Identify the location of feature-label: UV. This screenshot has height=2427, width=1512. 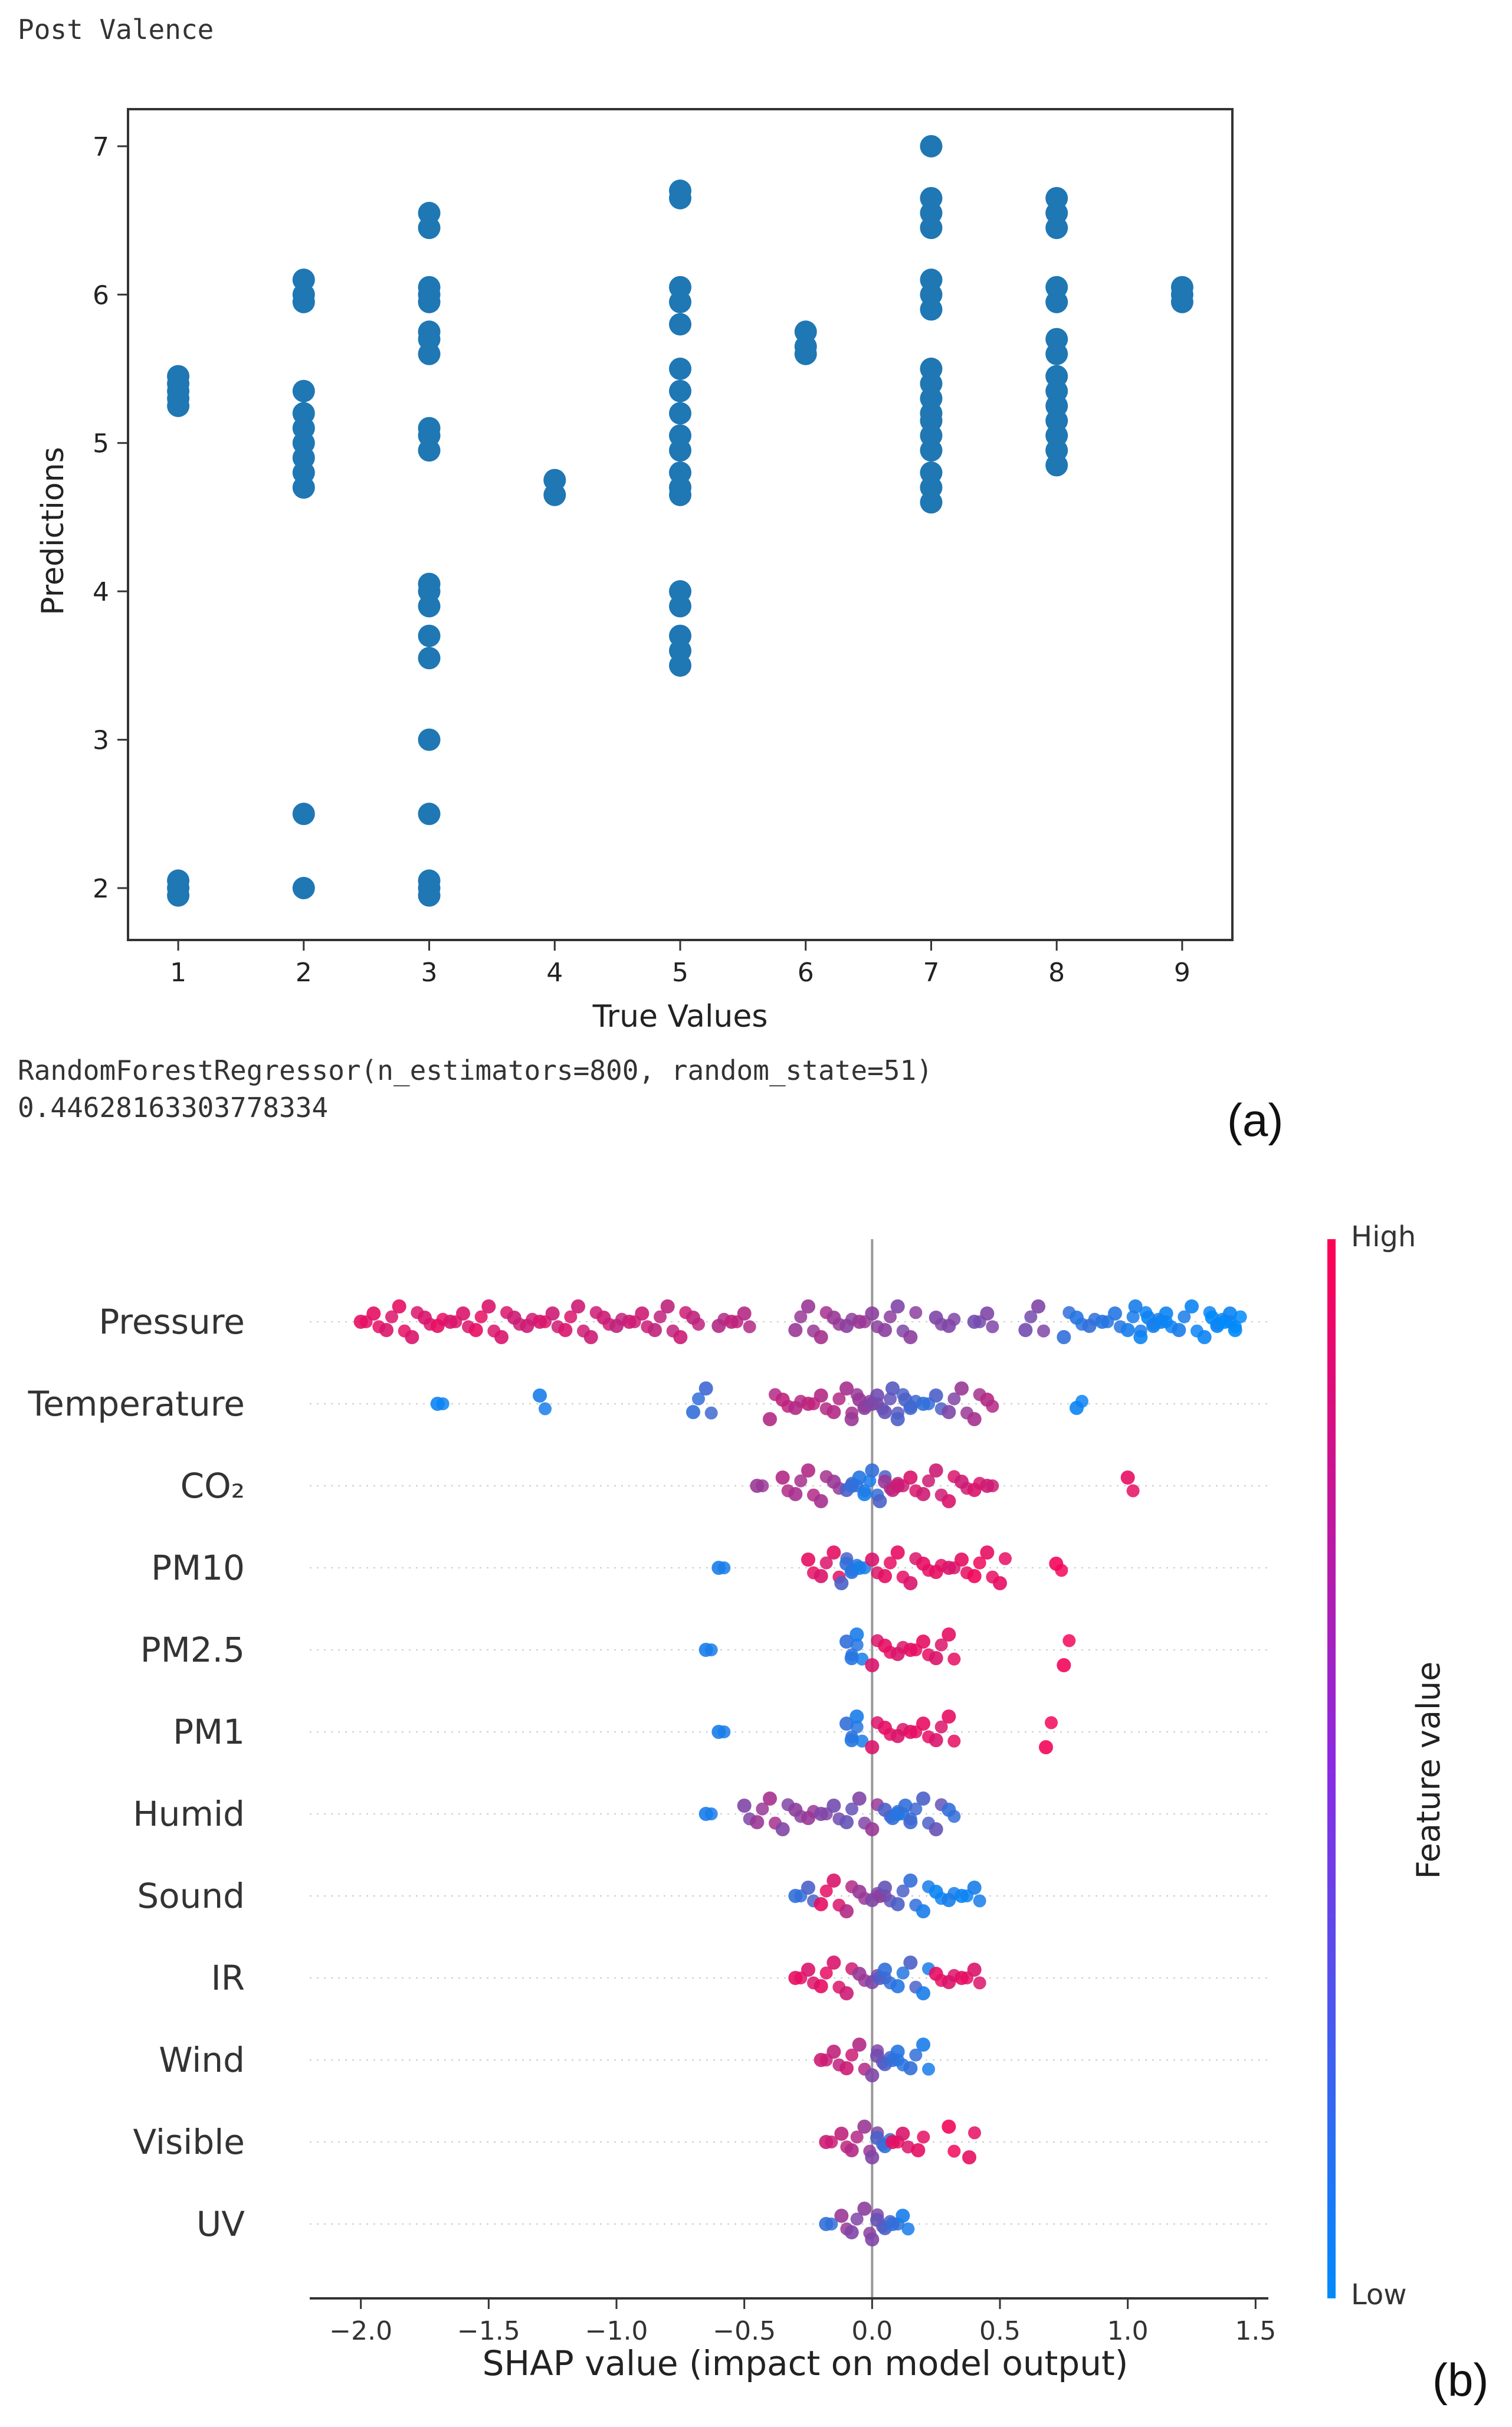
(220, 2224).